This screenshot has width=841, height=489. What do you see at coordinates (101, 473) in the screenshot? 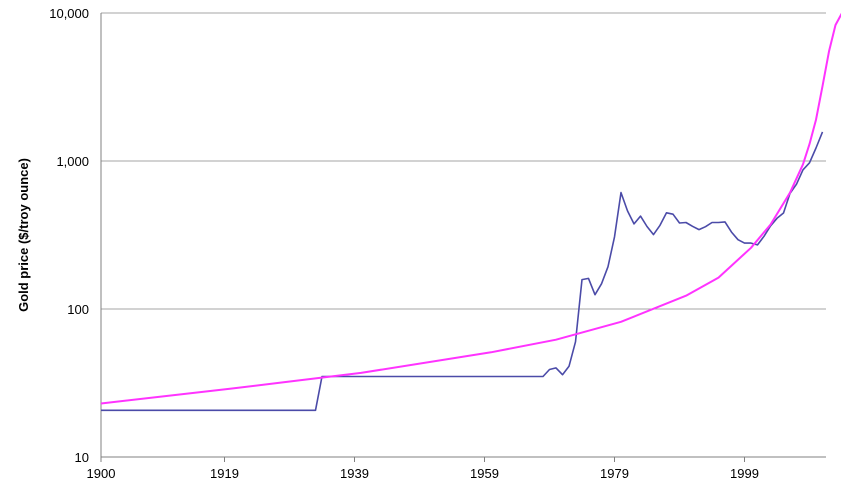
I see `x-tick-label: 1900` at bounding box center [101, 473].